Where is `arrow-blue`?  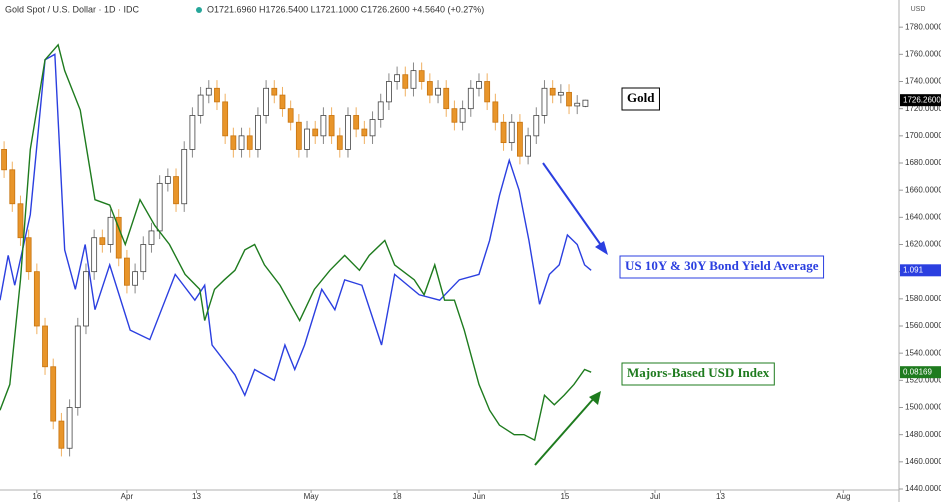
arrow-blue is located at coordinates (573, 205).